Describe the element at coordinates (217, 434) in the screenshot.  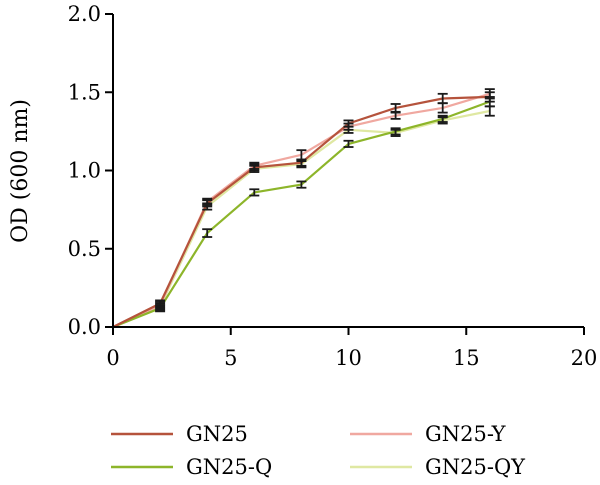
I see `legend-label-GN25: GN25` at that location.